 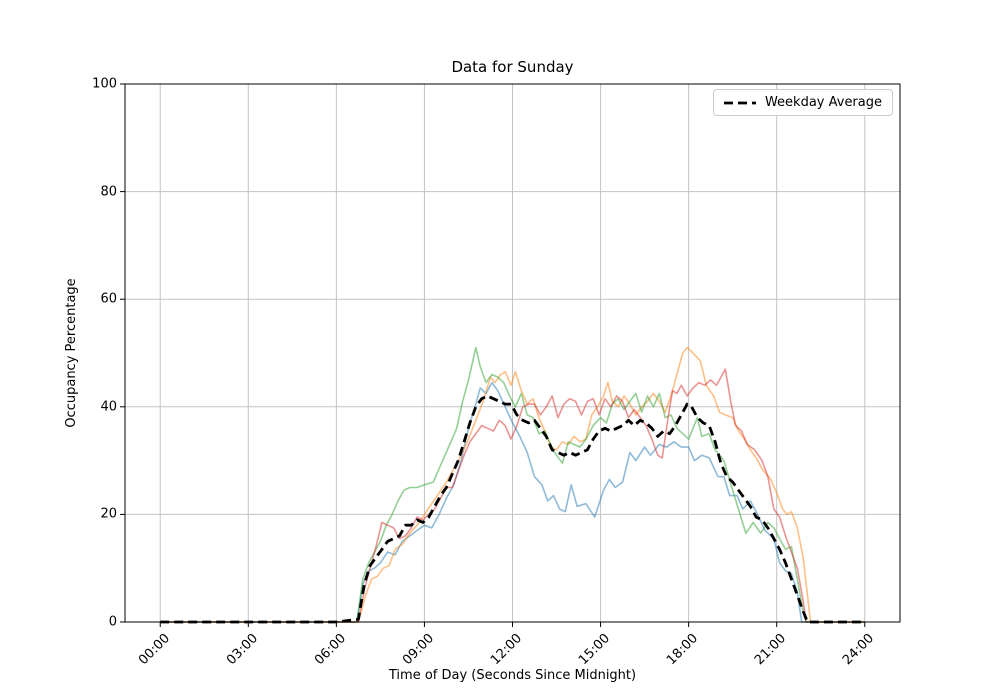 I want to click on legend-label: Weekday Average, so click(x=823, y=102).